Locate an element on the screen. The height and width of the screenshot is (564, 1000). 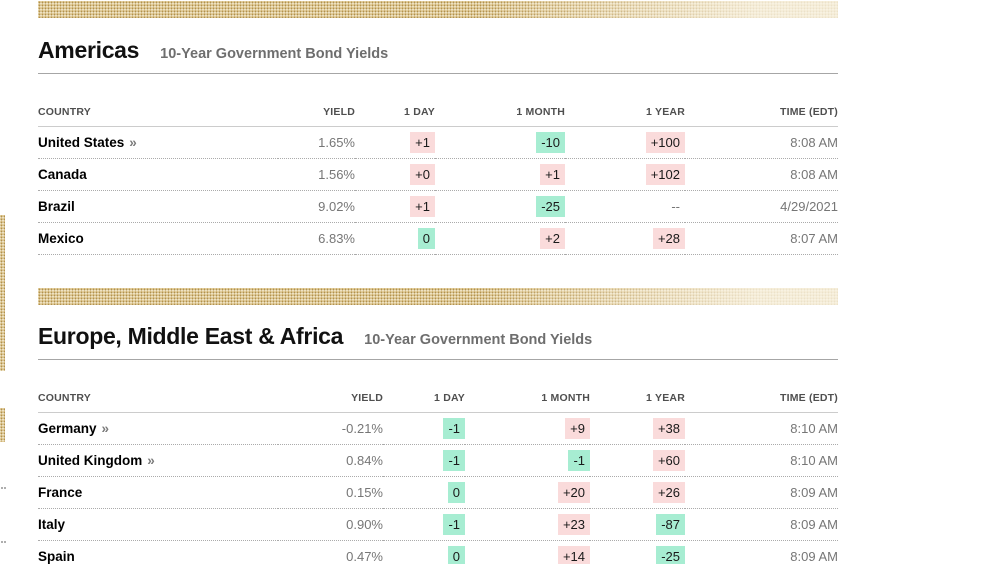
country-link: Mexico is located at coordinates (158, 238).